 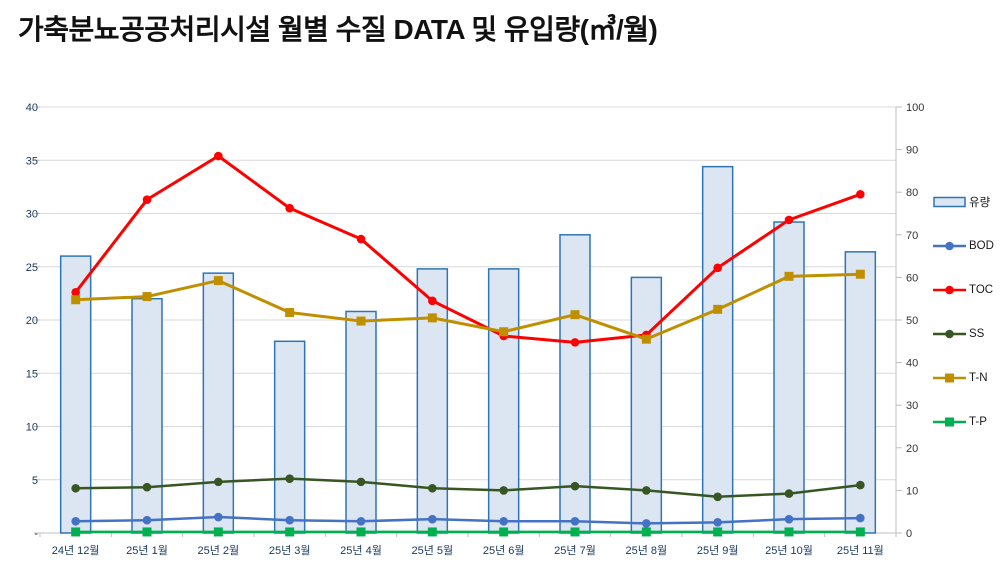 I want to click on x-axis-label-2: 25년 2월, so click(x=219, y=550).